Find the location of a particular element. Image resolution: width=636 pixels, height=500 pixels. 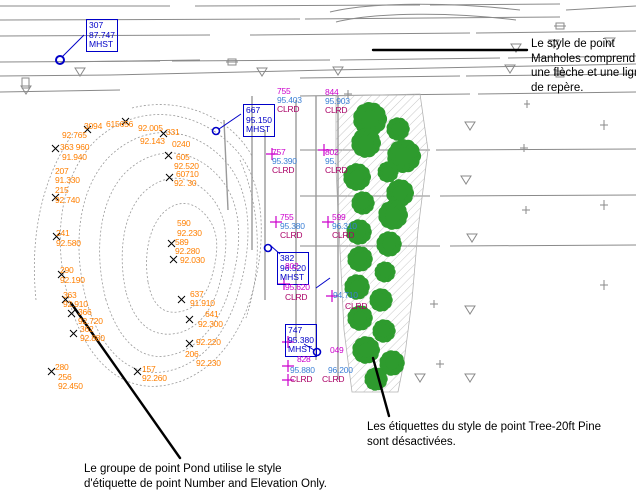

point-label-p-92580: 92.580 is located at coordinates (68, 243).